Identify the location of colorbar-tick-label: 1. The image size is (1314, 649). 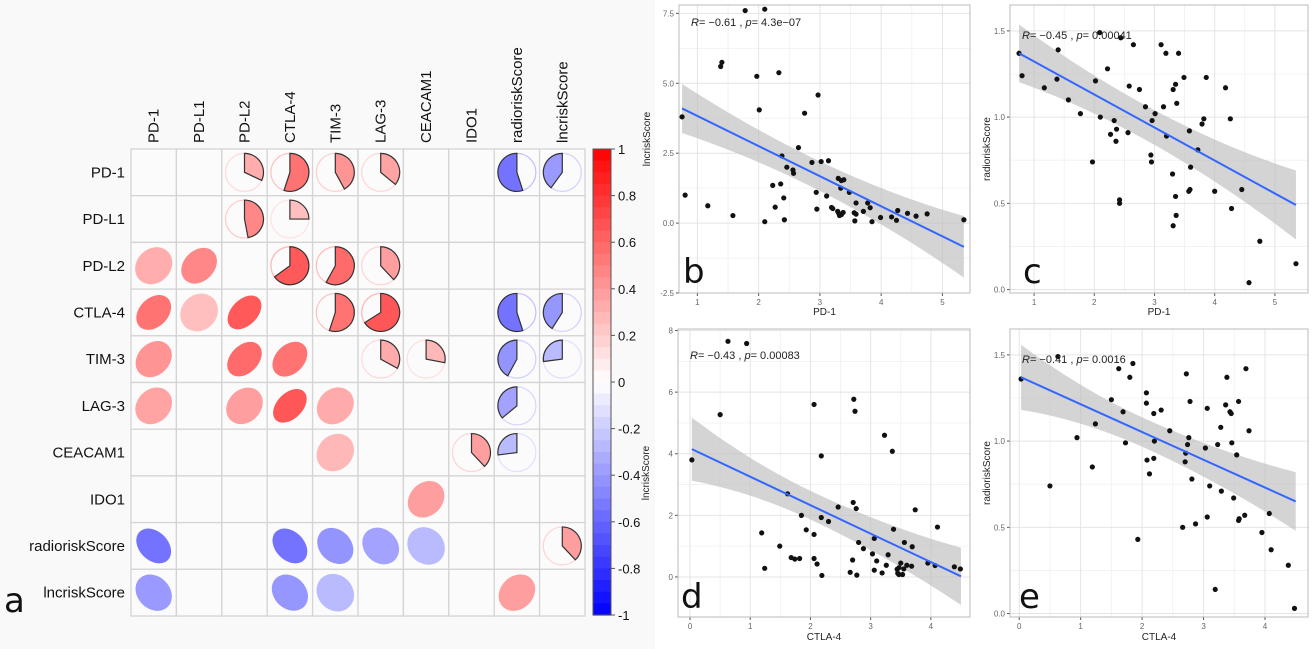
(621, 149).